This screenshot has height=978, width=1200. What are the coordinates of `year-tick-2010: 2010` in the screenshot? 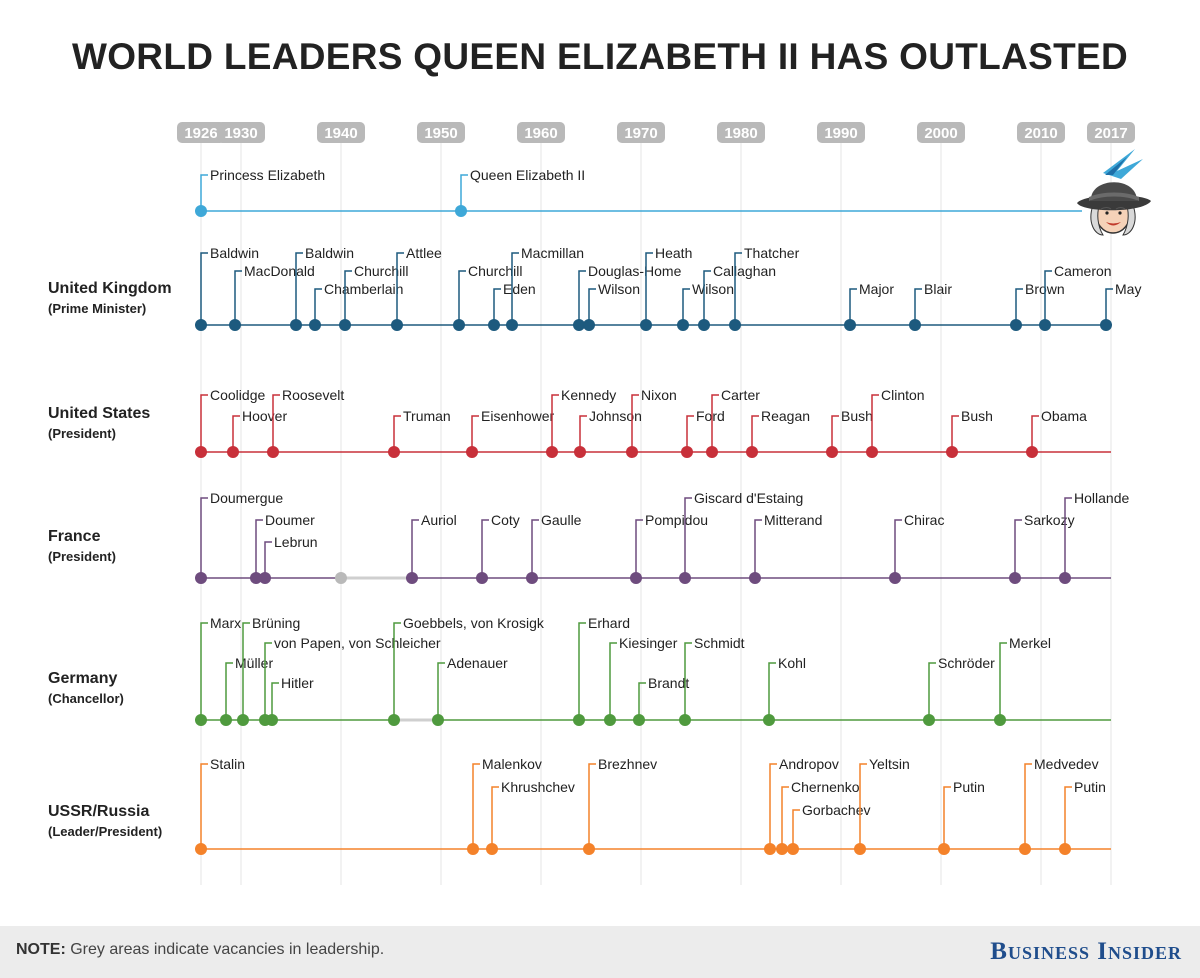 It's located at (1041, 132).